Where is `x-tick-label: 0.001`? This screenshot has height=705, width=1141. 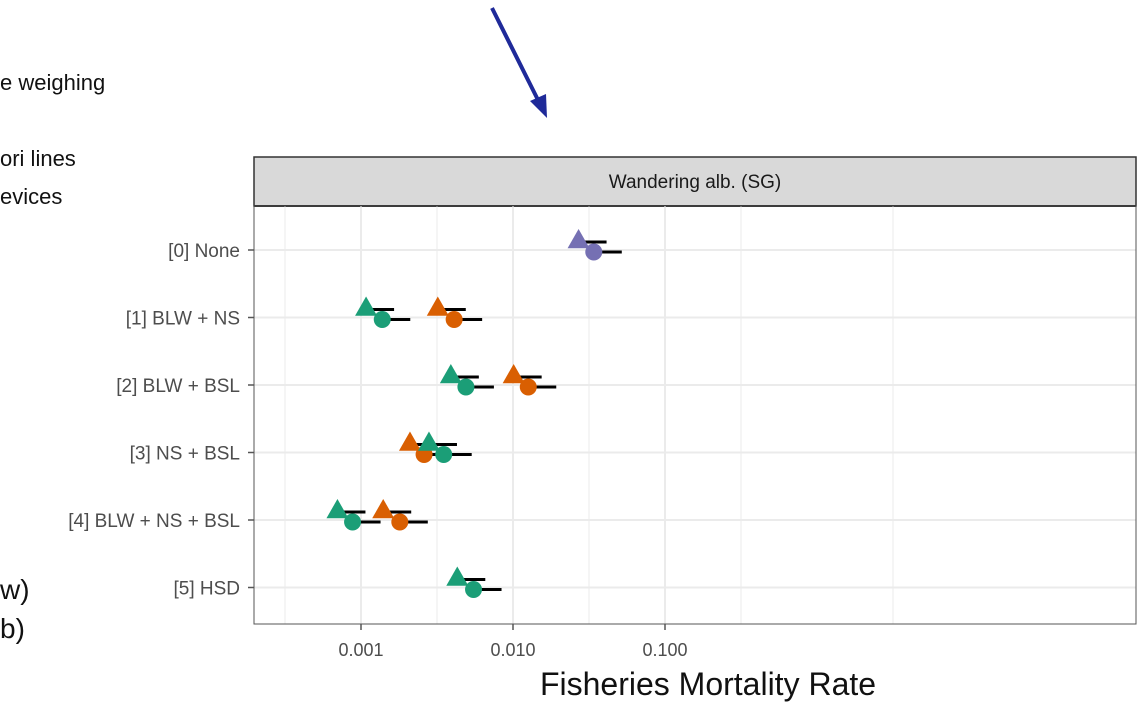
x-tick-label: 0.001 is located at coordinates (360, 650).